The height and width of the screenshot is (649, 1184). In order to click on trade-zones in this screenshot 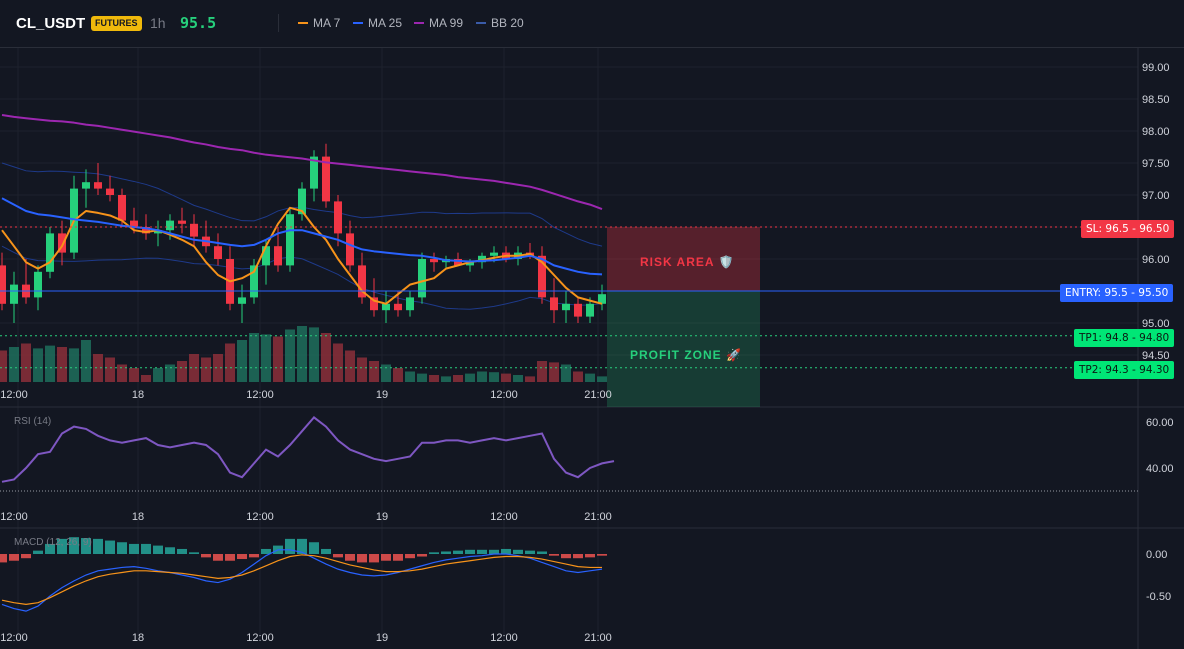, I will do `click(683, 317)`.